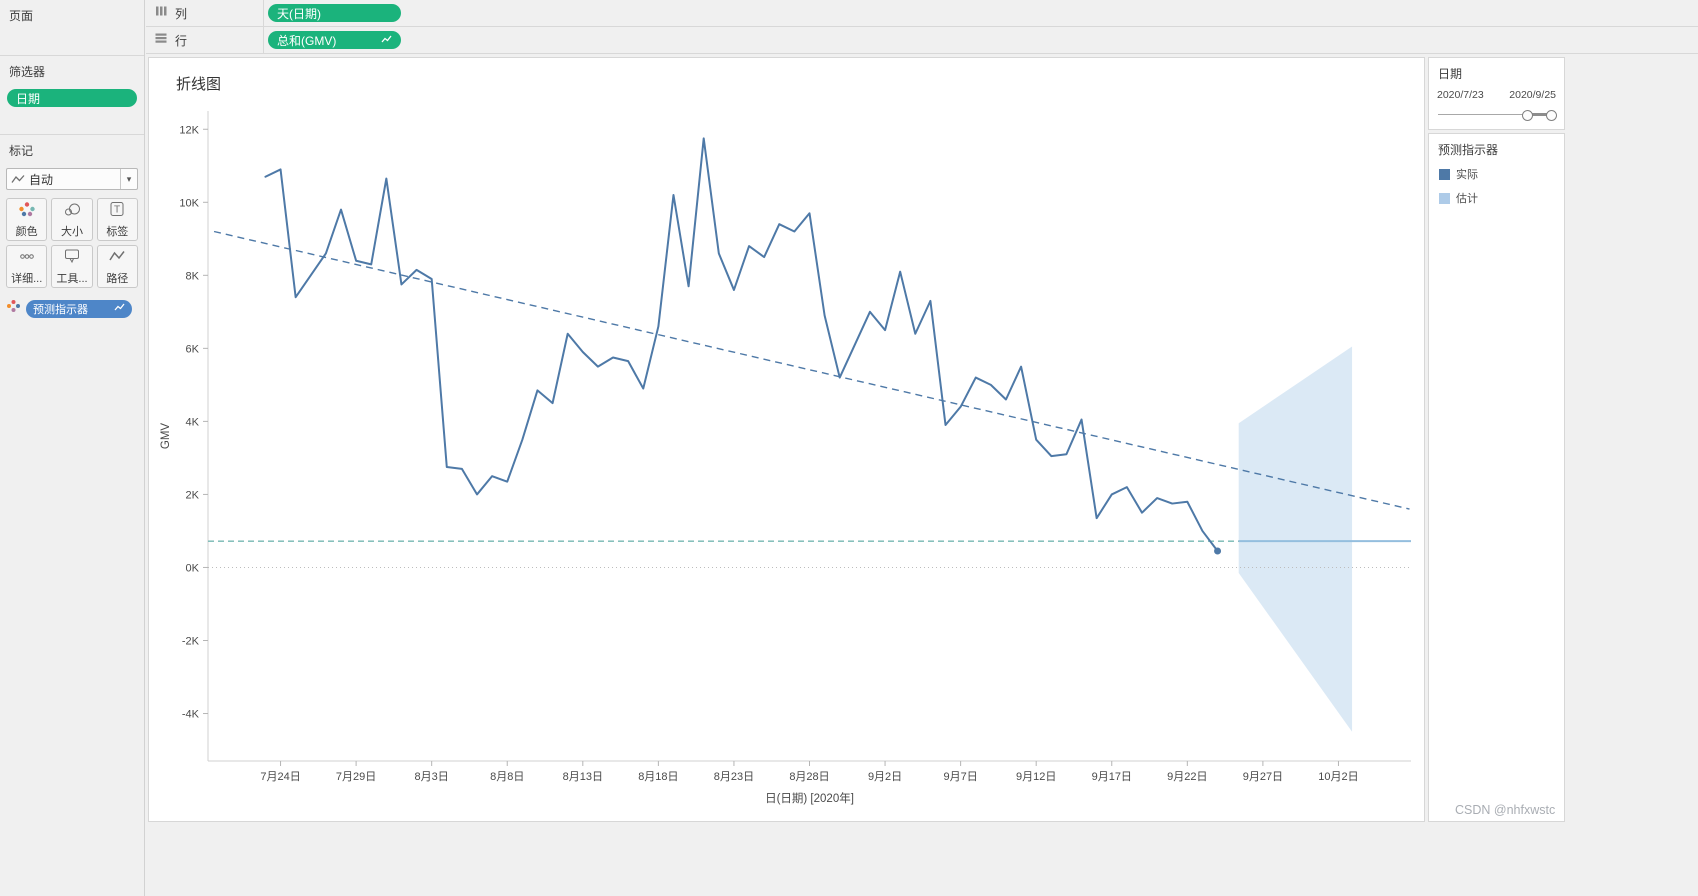 This screenshot has height=896, width=1698. What do you see at coordinates (193, 276) in the screenshot?
I see `y-tick-label: 8K` at bounding box center [193, 276].